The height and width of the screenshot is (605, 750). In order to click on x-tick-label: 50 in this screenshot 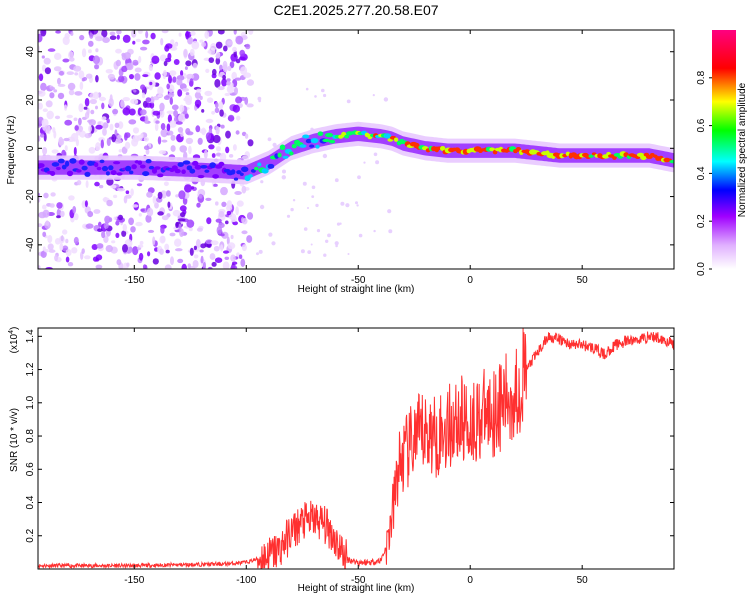, I will do `click(583, 280)`.